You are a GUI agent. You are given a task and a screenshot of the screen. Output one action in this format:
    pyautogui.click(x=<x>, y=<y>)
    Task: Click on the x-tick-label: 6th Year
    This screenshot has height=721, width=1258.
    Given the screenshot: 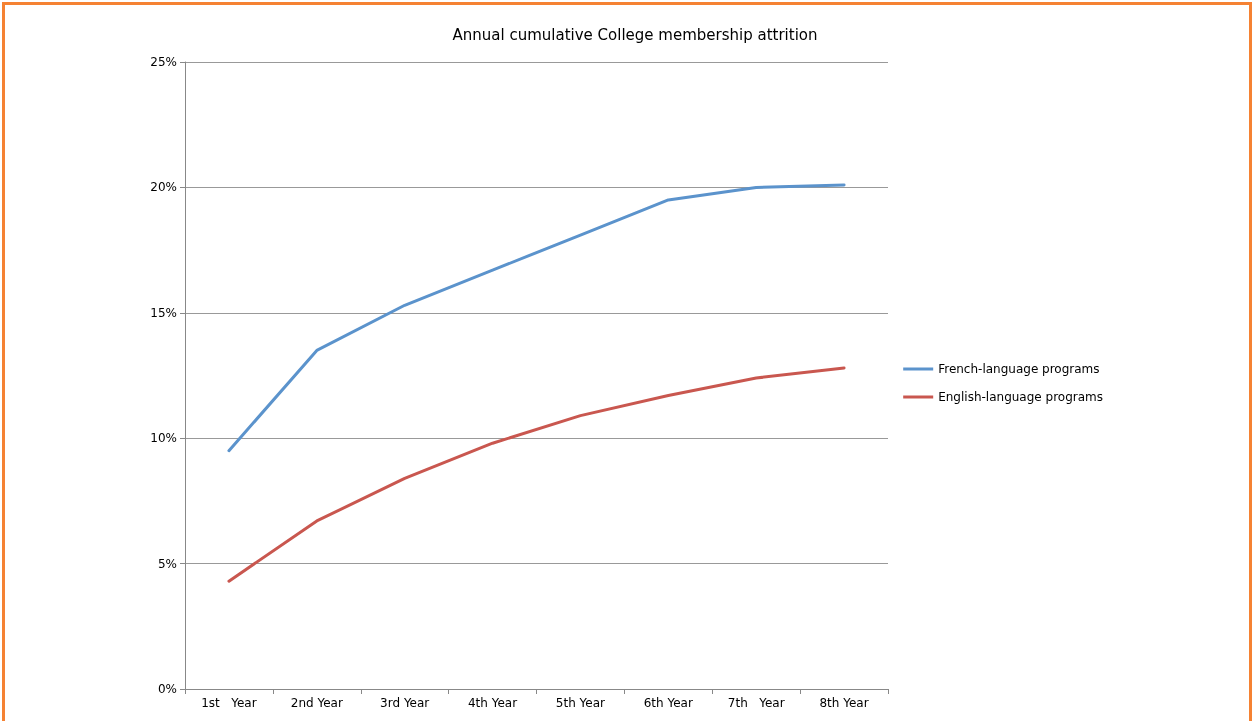 What is the action you would take?
    pyautogui.click(x=668, y=703)
    